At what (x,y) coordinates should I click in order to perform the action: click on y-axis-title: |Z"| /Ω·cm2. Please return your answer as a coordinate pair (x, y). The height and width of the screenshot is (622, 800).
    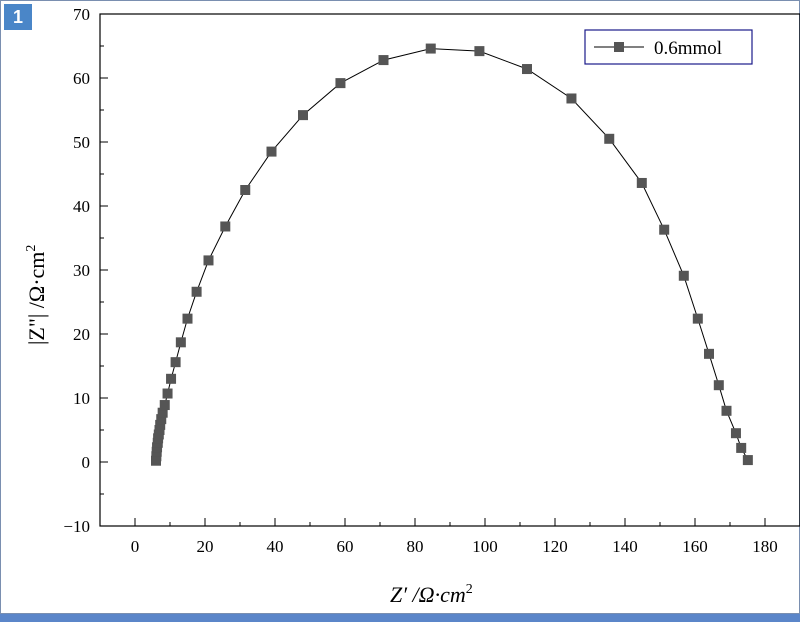
    Looking at the image, I should click on (36, 295).